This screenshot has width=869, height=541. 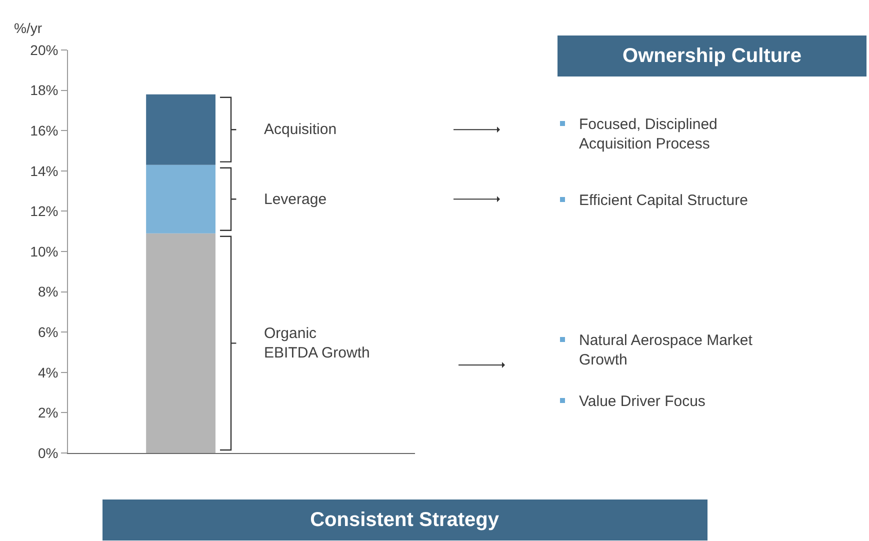 What do you see at coordinates (642, 401) in the screenshot?
I see `text: Value Driver Focus` at bounding box center [642, 401].